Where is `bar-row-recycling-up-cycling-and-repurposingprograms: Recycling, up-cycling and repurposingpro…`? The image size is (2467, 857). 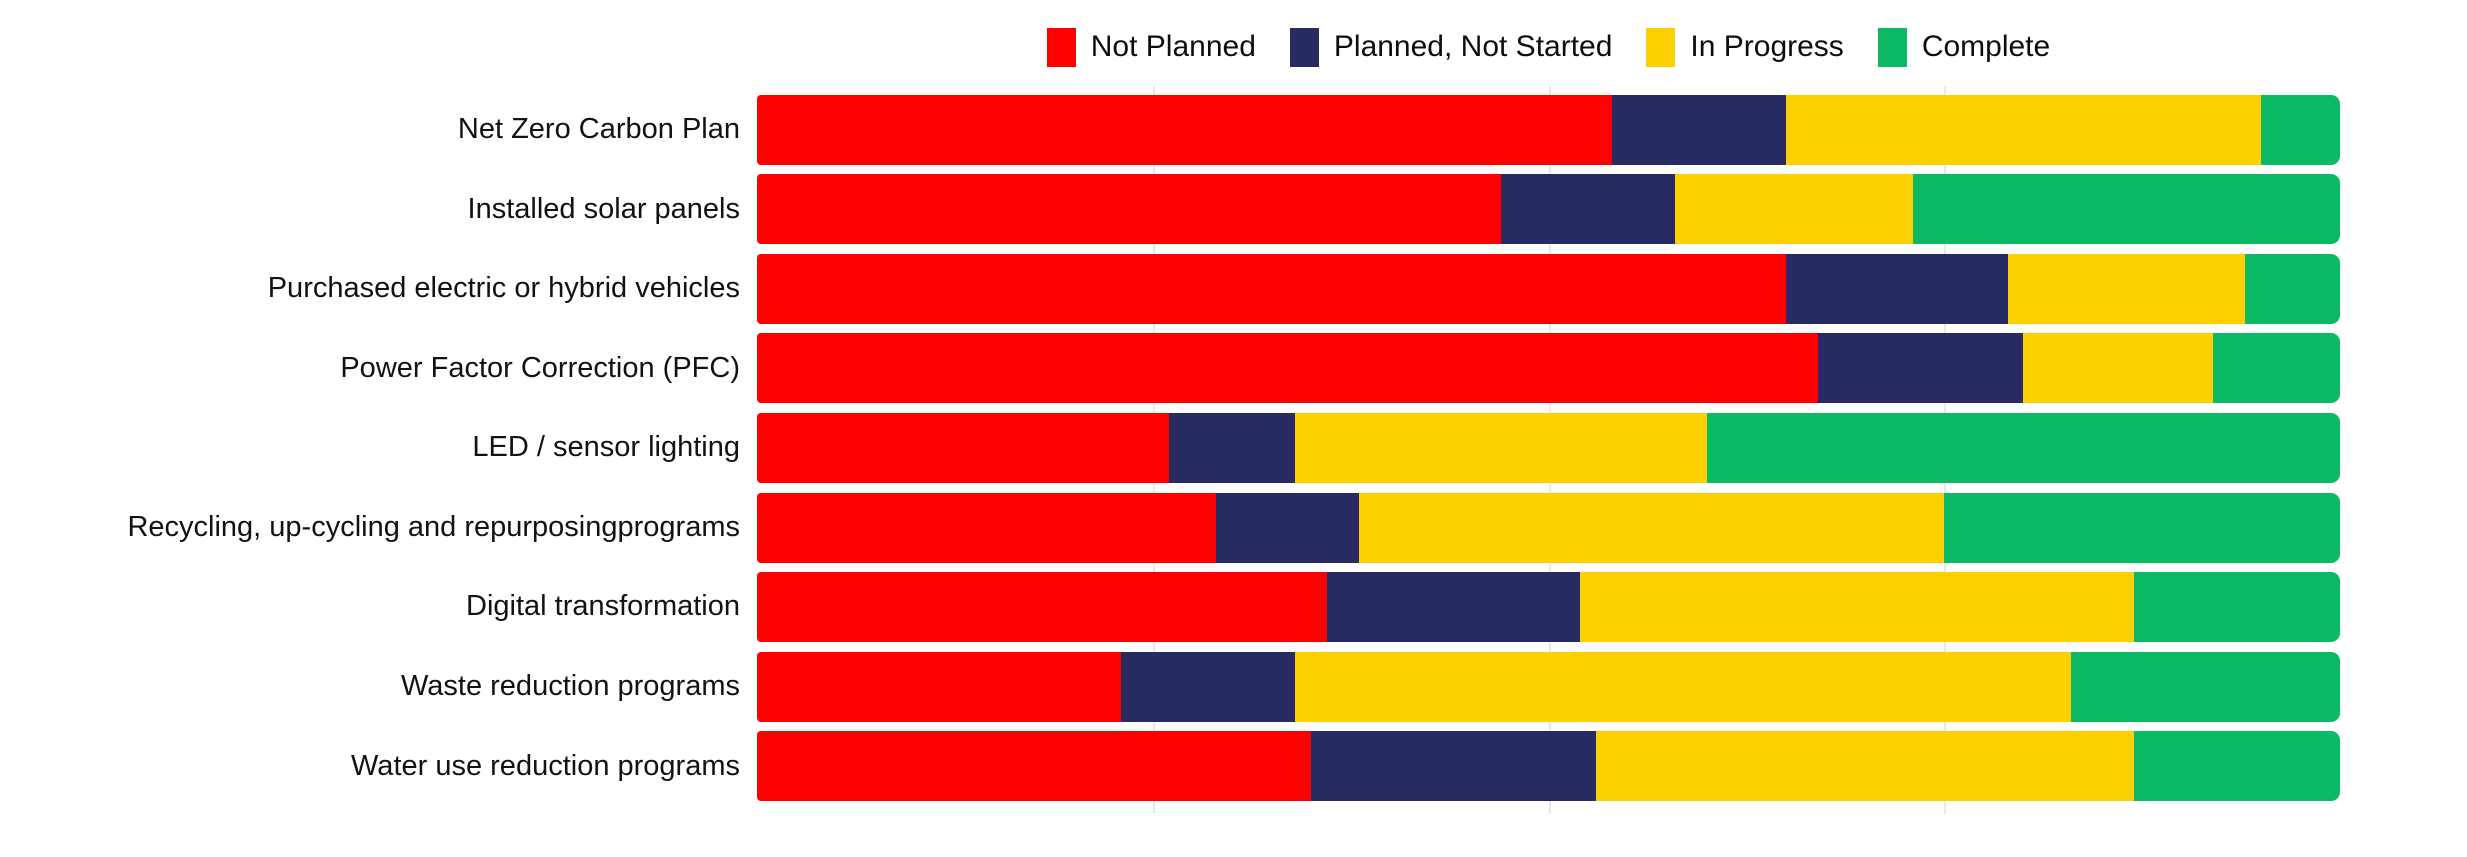
bar-row-recycling-up-cycling-and-repurposingprograms: Recycling, up-cycling and repurposingpro… is located at coordinates (1170, 528).